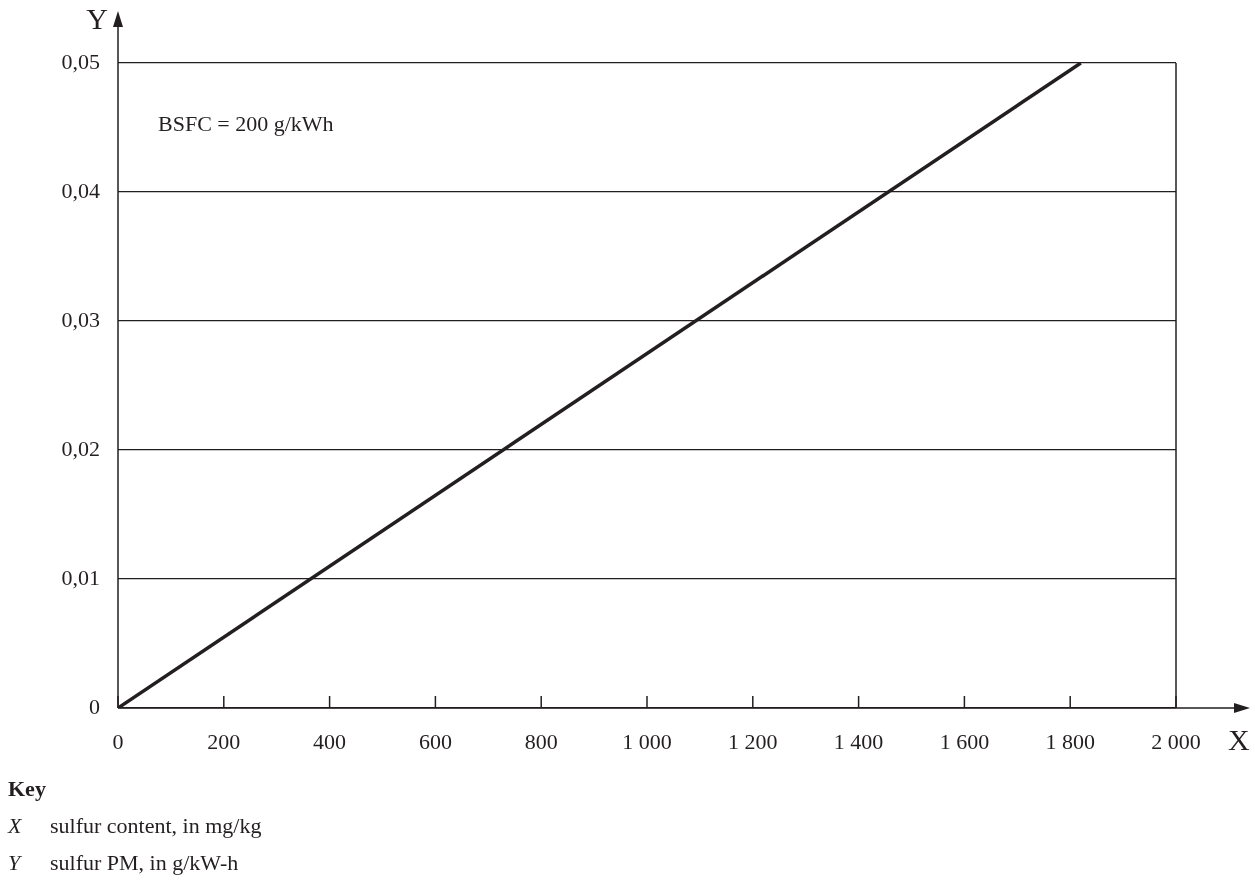 The height and width of the screenshot is (886, 1255). What do you see at coordinates (858, 741) in the screenshot?
I see `x-tick-label: 1 400` at bounding box center [858, 741].